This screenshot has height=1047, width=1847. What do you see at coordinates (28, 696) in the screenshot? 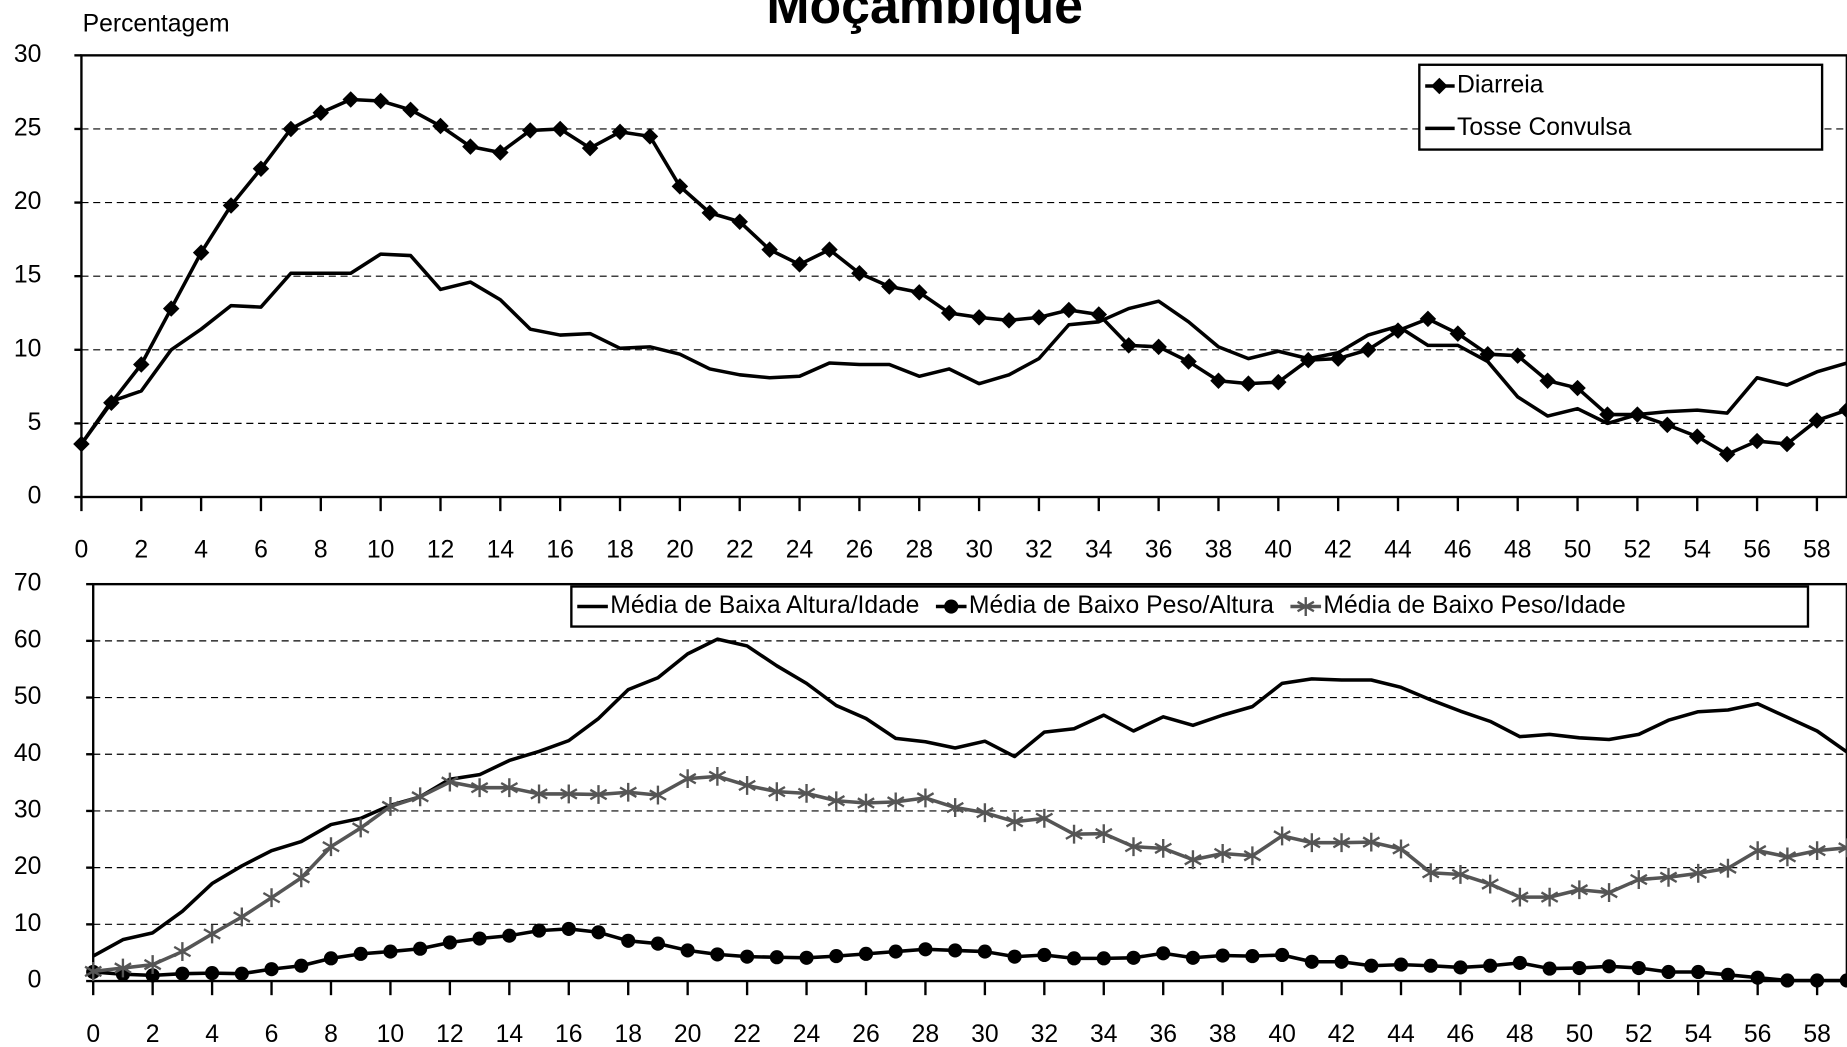
I see `y-tick-label: 50` at bounding box center [28, 696].